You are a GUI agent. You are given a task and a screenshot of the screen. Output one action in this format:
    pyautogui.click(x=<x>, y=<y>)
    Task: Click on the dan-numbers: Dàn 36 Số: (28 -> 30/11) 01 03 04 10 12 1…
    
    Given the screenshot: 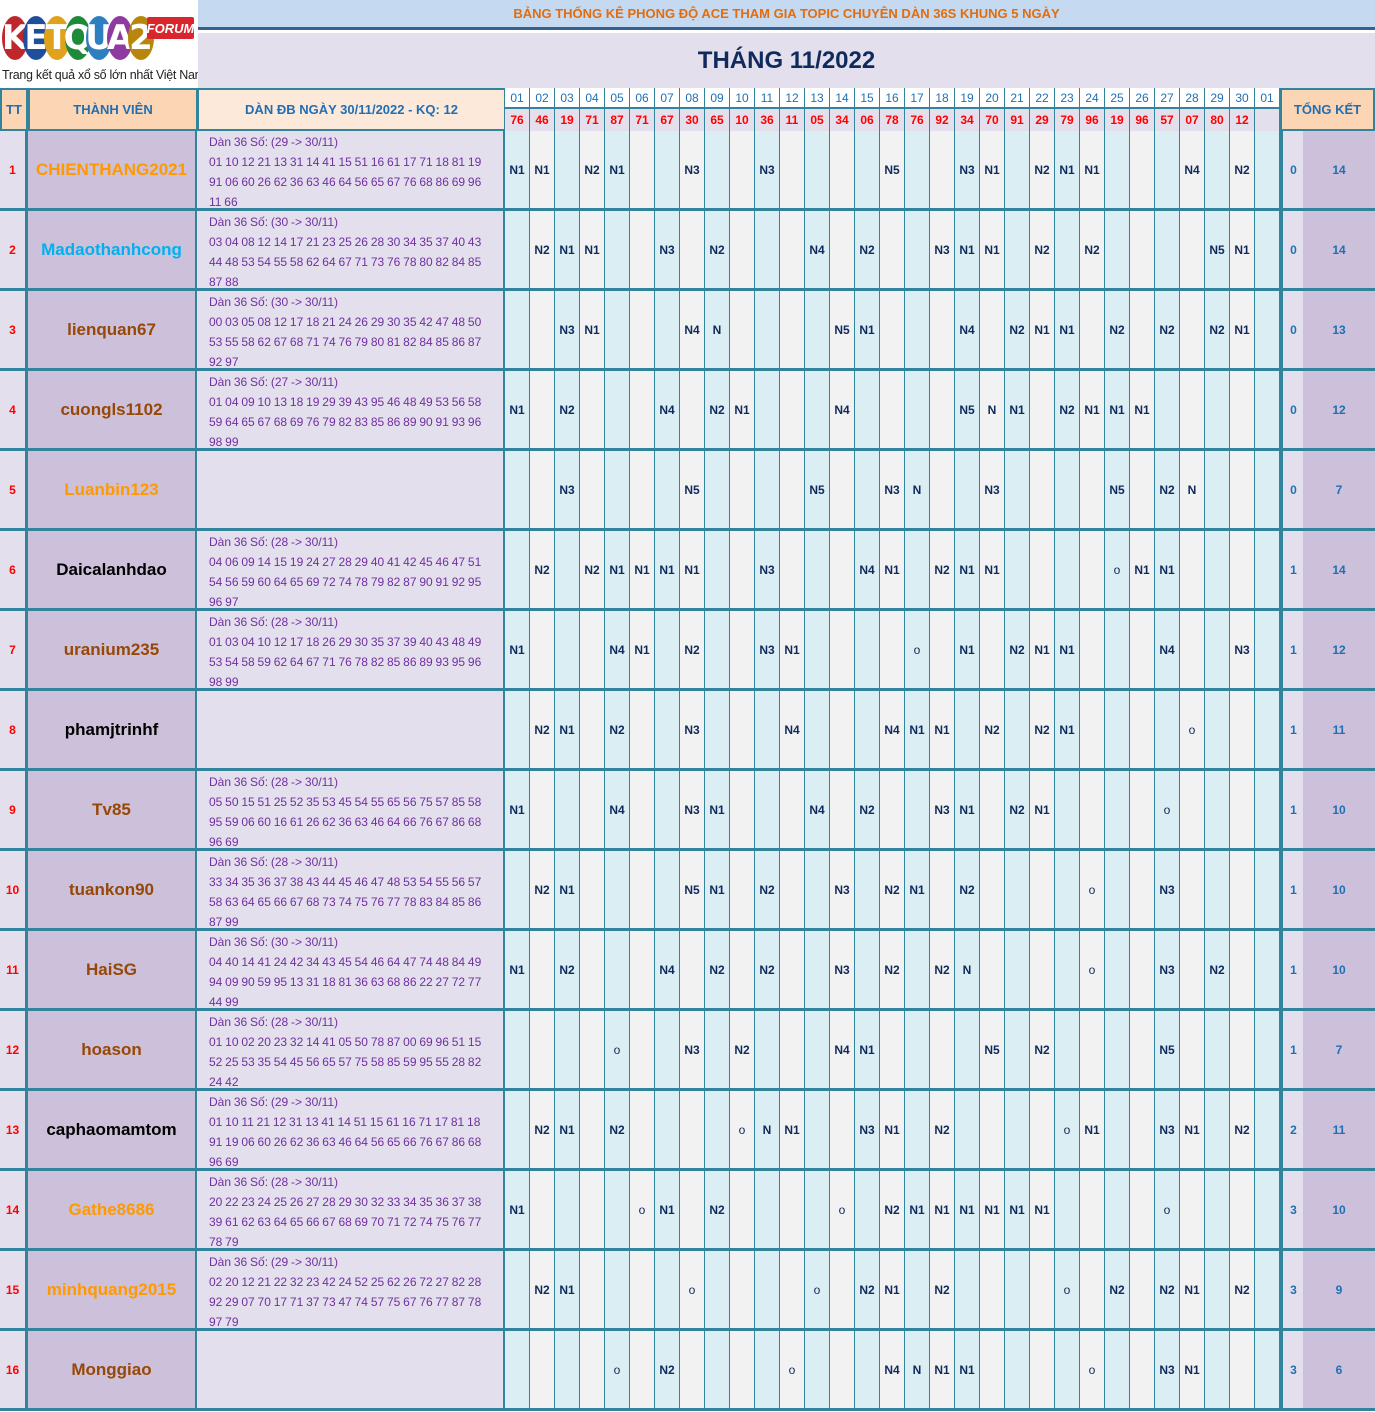 What is the action you would take?
    pyautogui.click(x=351, y=651)
    